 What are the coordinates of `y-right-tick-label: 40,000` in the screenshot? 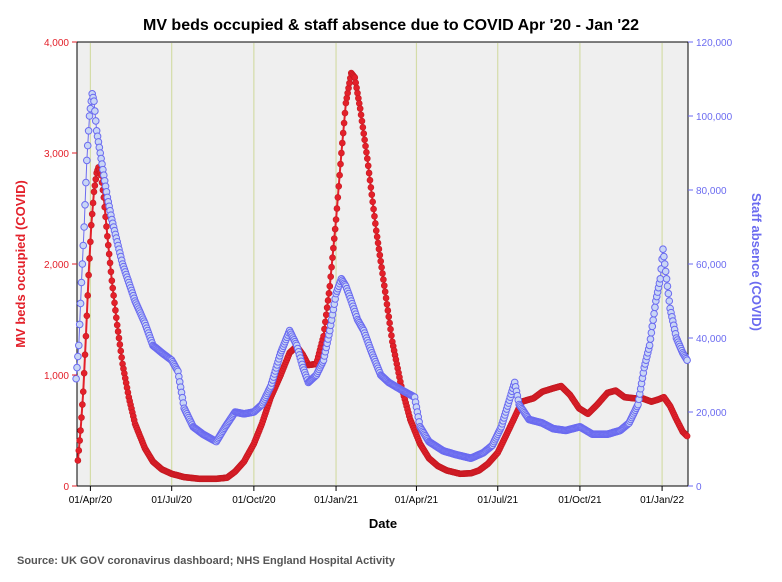 It's located at (711, 339).